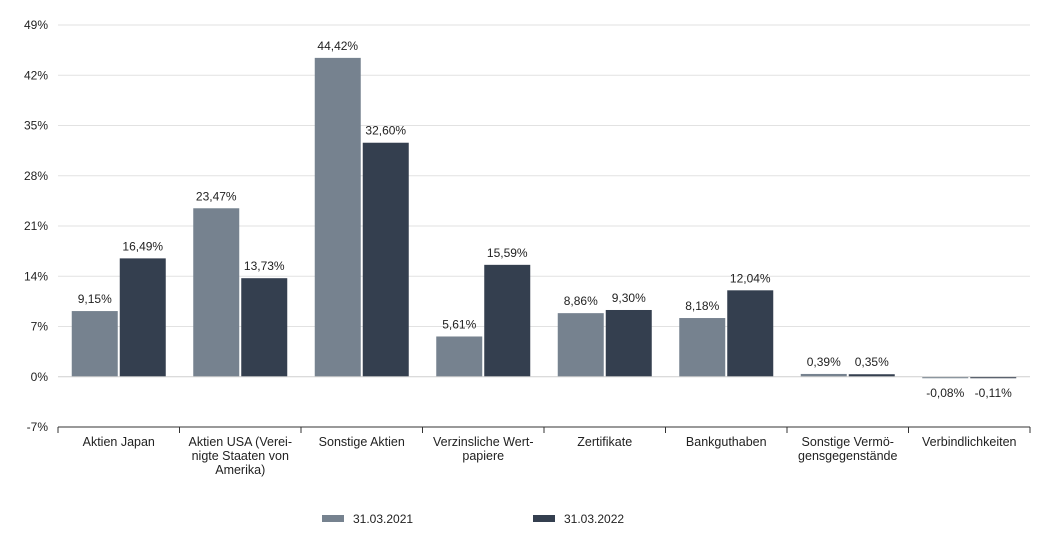  Describe the element at coordinates (40, 377) in the screenshot. I see `y-tick-label: 0%` at that location.